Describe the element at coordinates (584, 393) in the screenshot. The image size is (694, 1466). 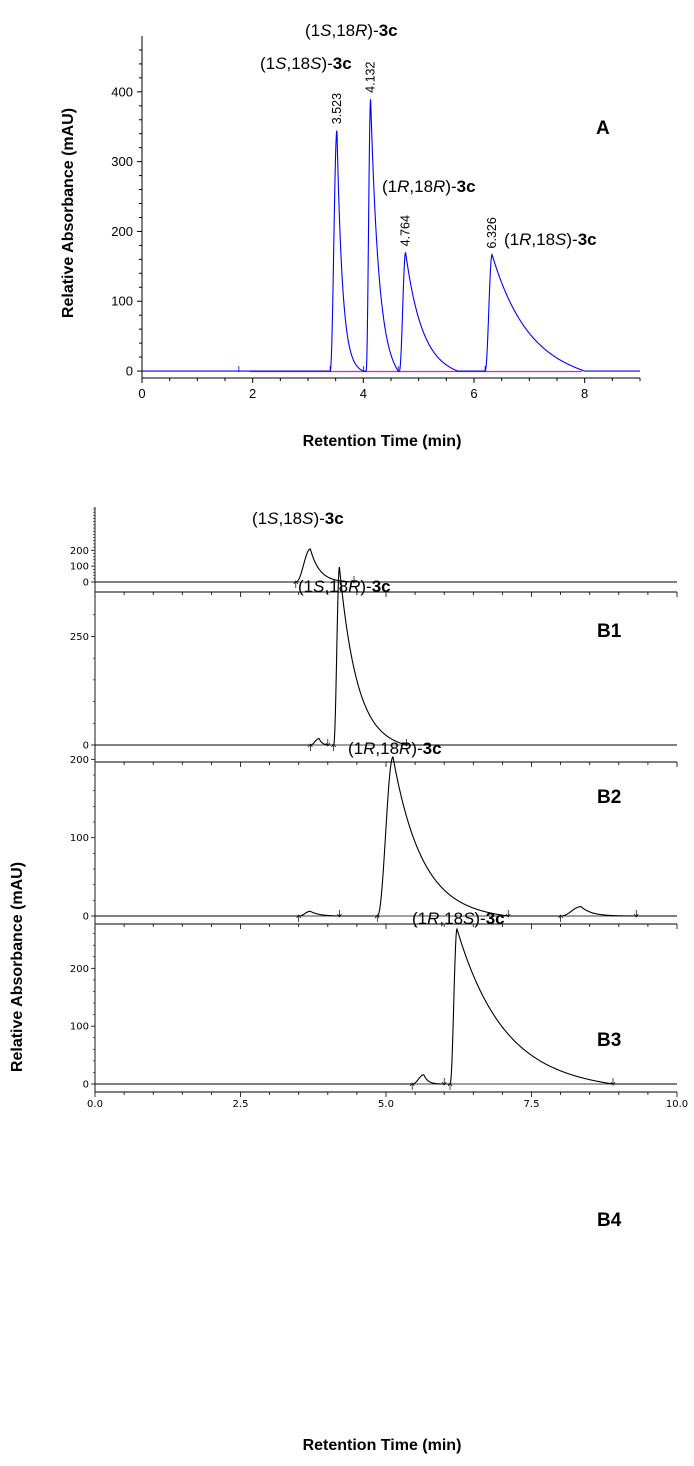
I see `x-tick-label: 8` at that location.